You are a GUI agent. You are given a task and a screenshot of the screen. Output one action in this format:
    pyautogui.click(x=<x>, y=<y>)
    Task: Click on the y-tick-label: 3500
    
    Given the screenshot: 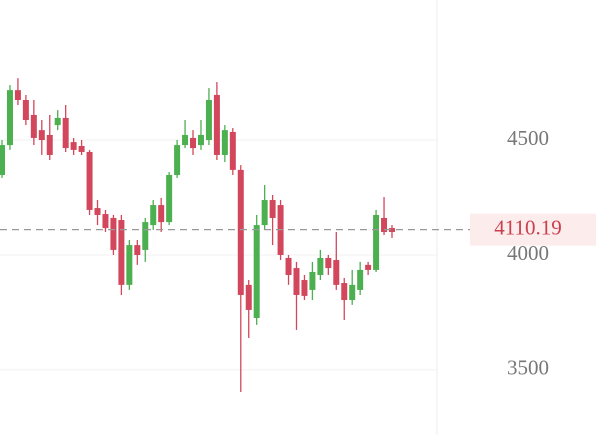 What is the action you would take?
    pyautogui.click(x=528, y=368)
    